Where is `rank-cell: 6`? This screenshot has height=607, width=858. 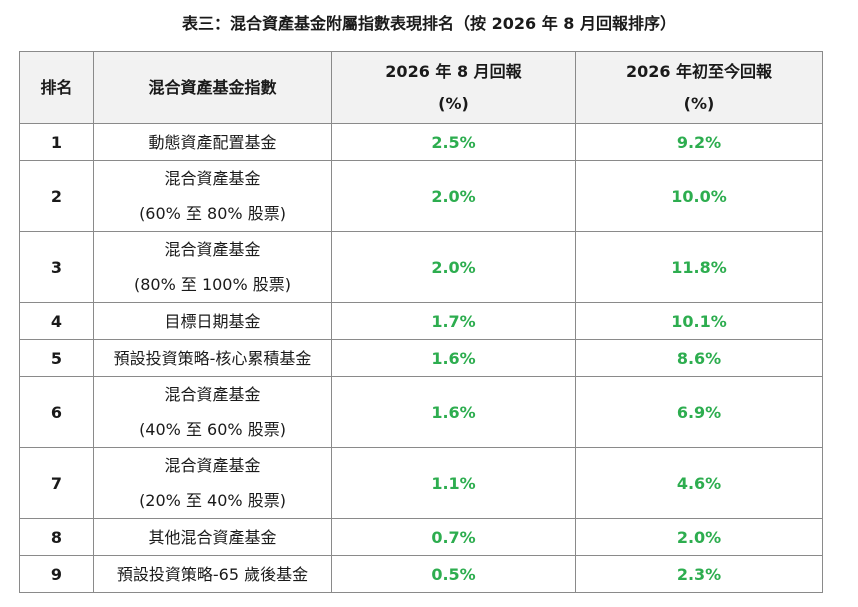
rank-cell: 6 is located at coordinates (56, 412).